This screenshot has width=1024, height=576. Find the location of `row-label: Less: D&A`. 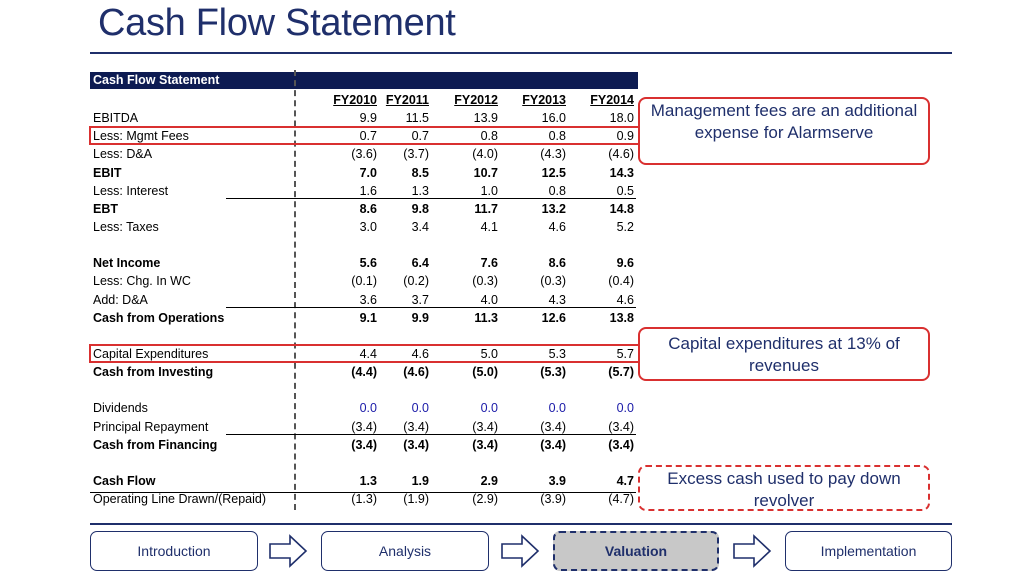

row-label: Less: D&A is located at coordinates (123, 154).